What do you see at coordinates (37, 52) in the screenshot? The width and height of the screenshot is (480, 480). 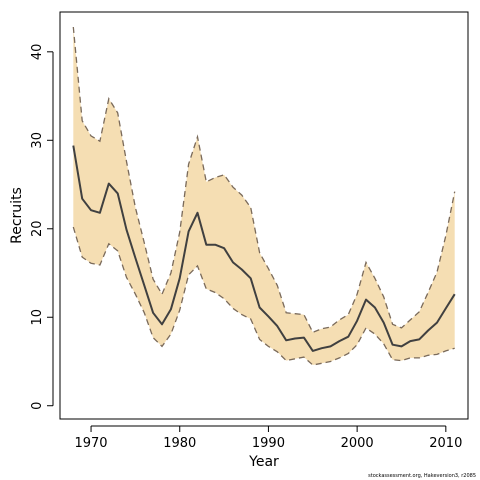 I see `y-tick-label: 40` at bounding box center [37, 52].